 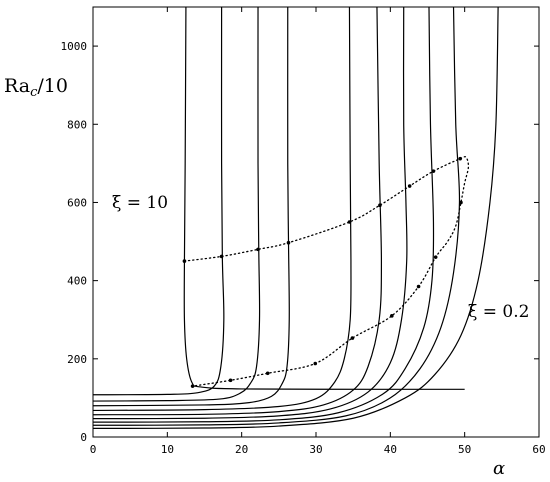 I want to click on x-axis-label: α, so click(x=499, y=468).